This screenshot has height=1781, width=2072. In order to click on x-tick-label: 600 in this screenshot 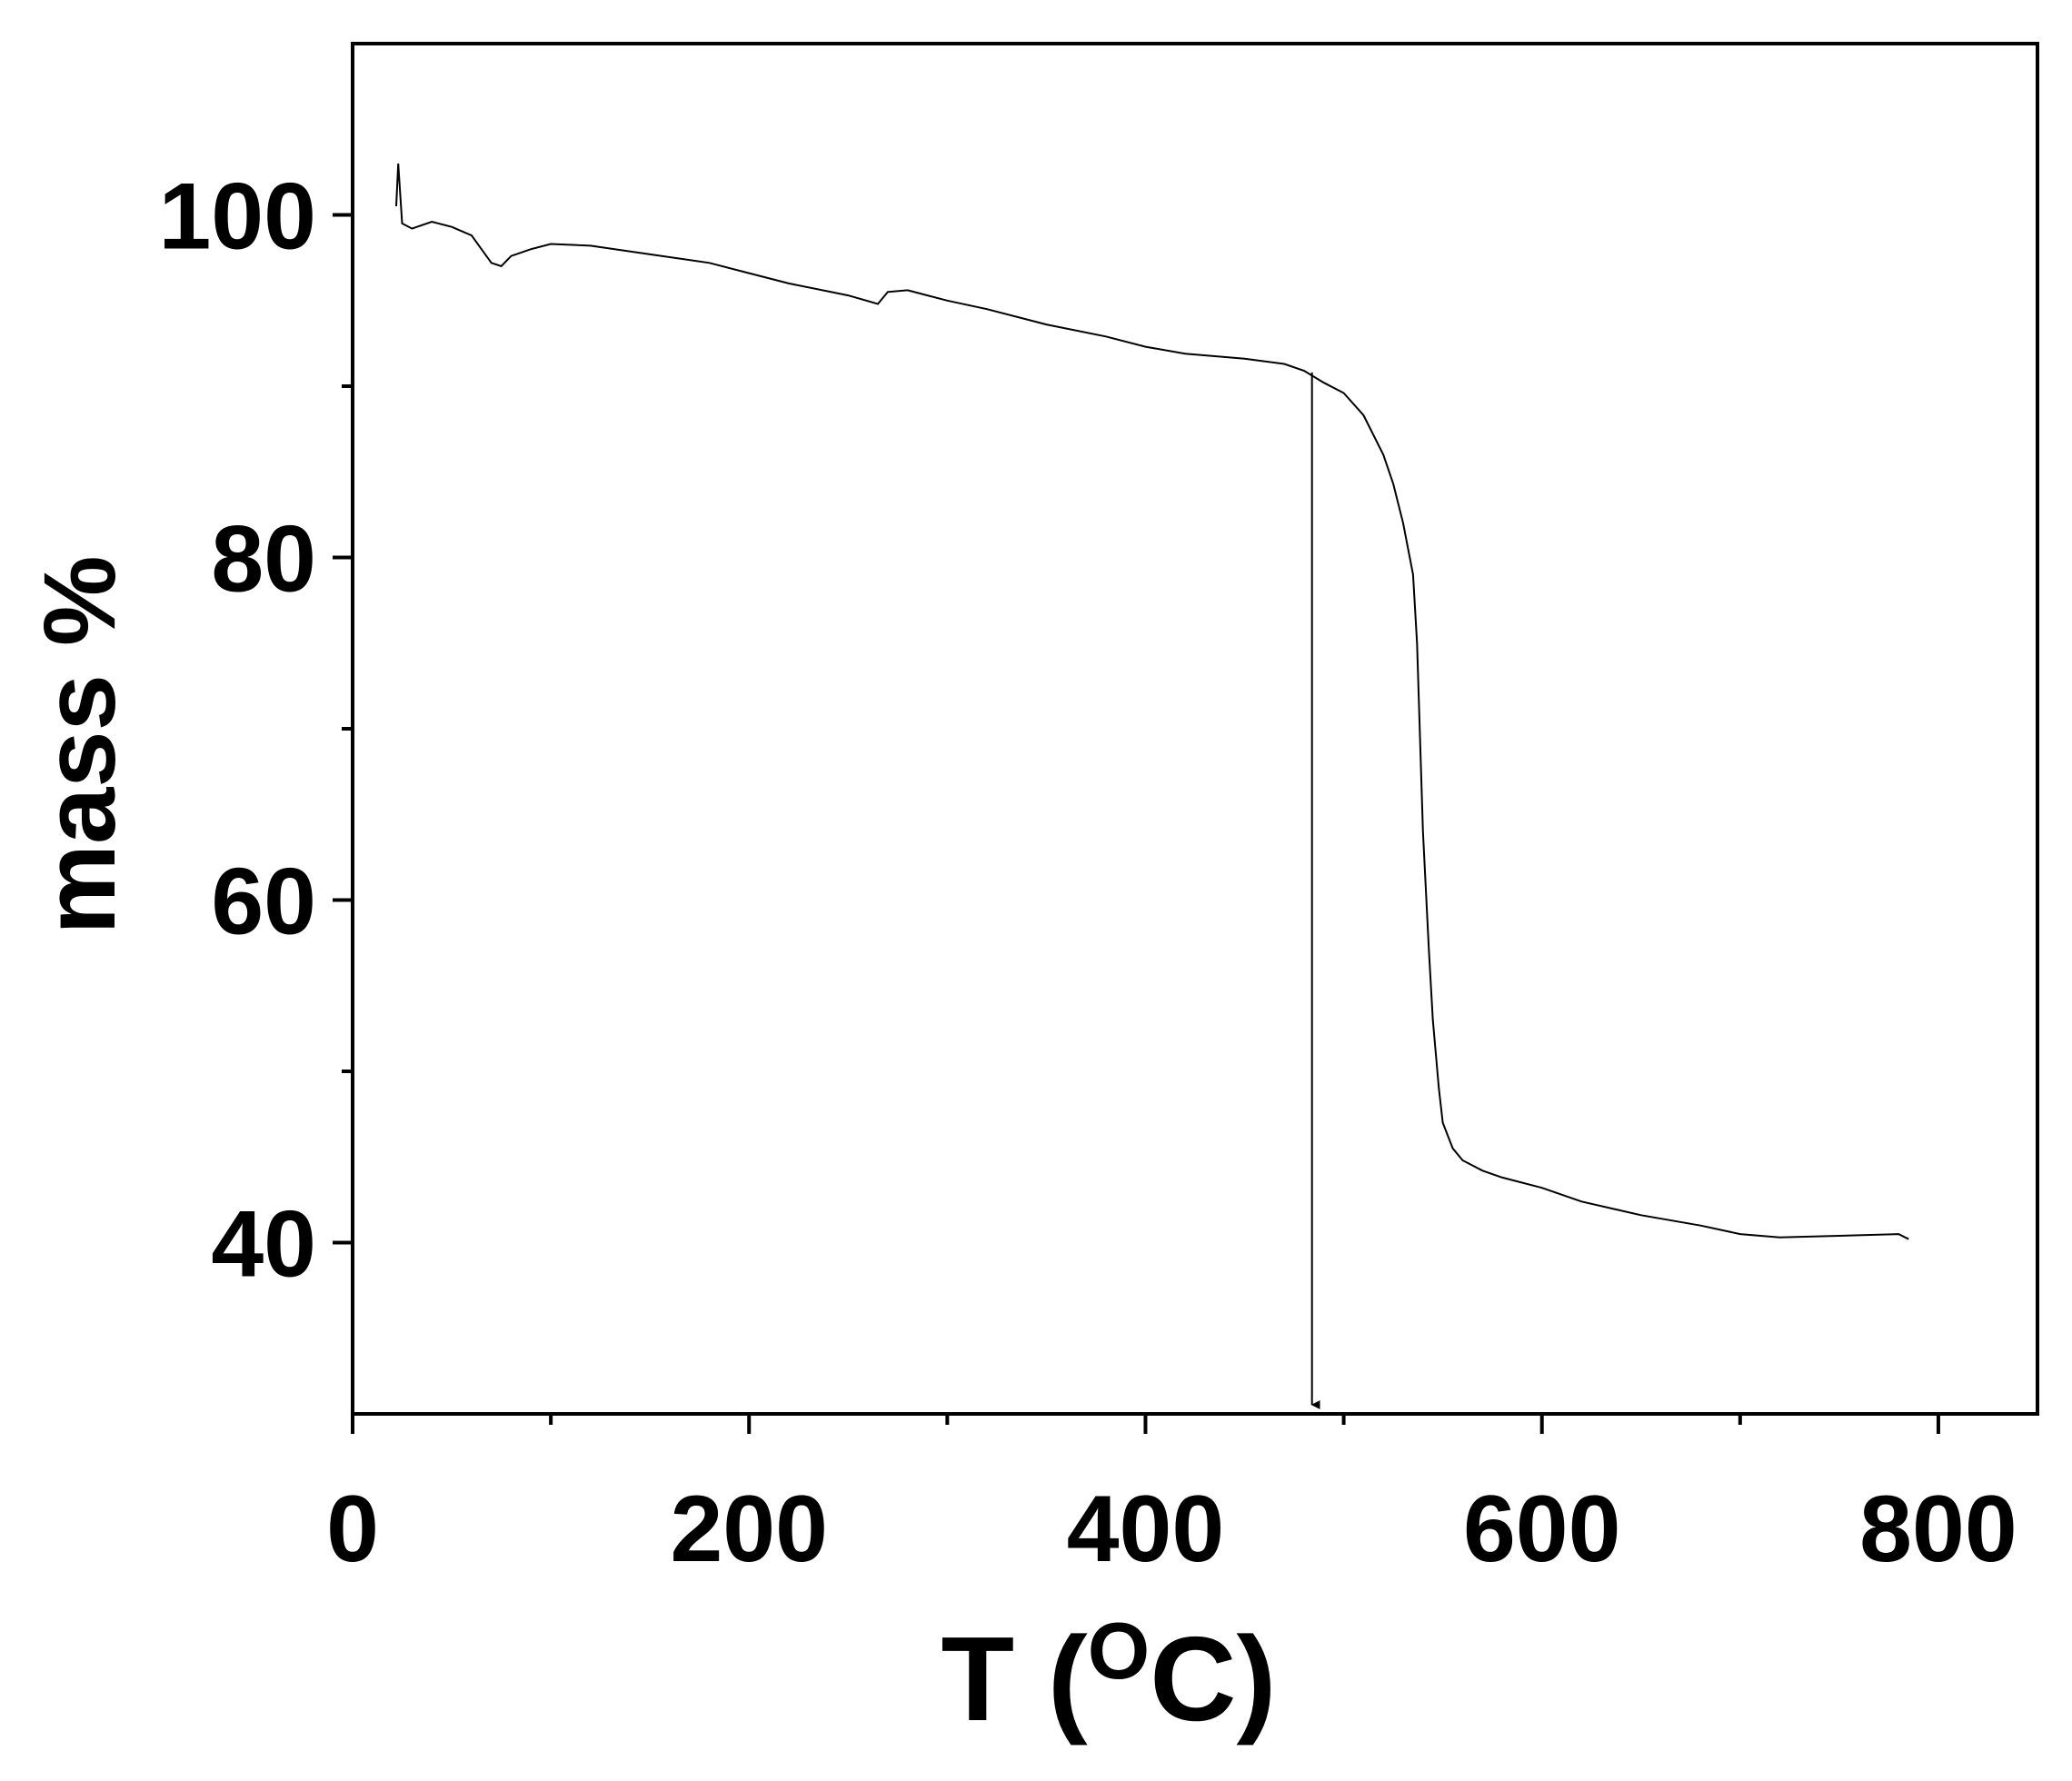, I will do `click(1542, 1529)`.